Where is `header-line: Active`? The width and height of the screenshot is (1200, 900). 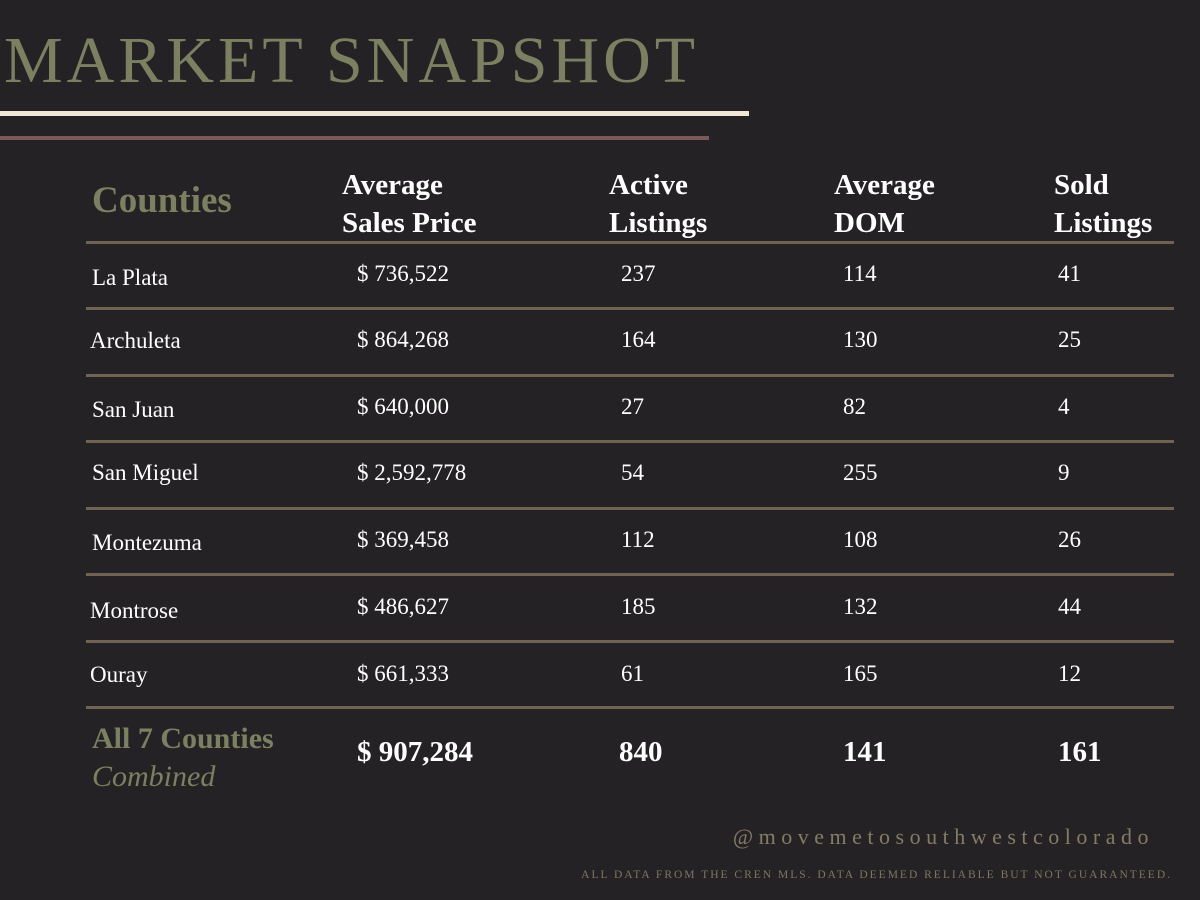
header-line: Active is located at coordinates (648, 185).